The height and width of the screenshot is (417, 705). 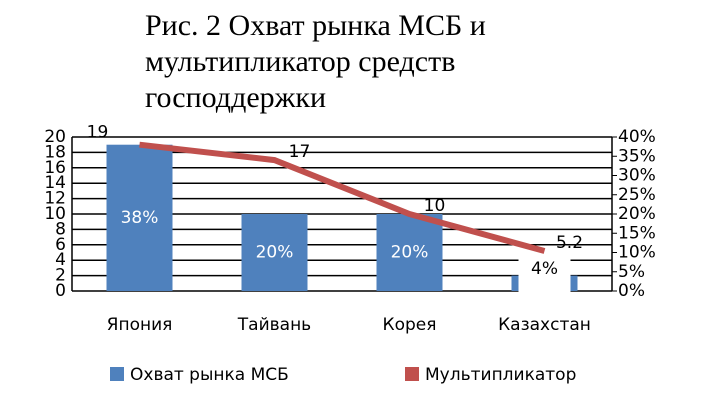 I want to click on y2-tick-label: 35%, so click(x=637, y=156).